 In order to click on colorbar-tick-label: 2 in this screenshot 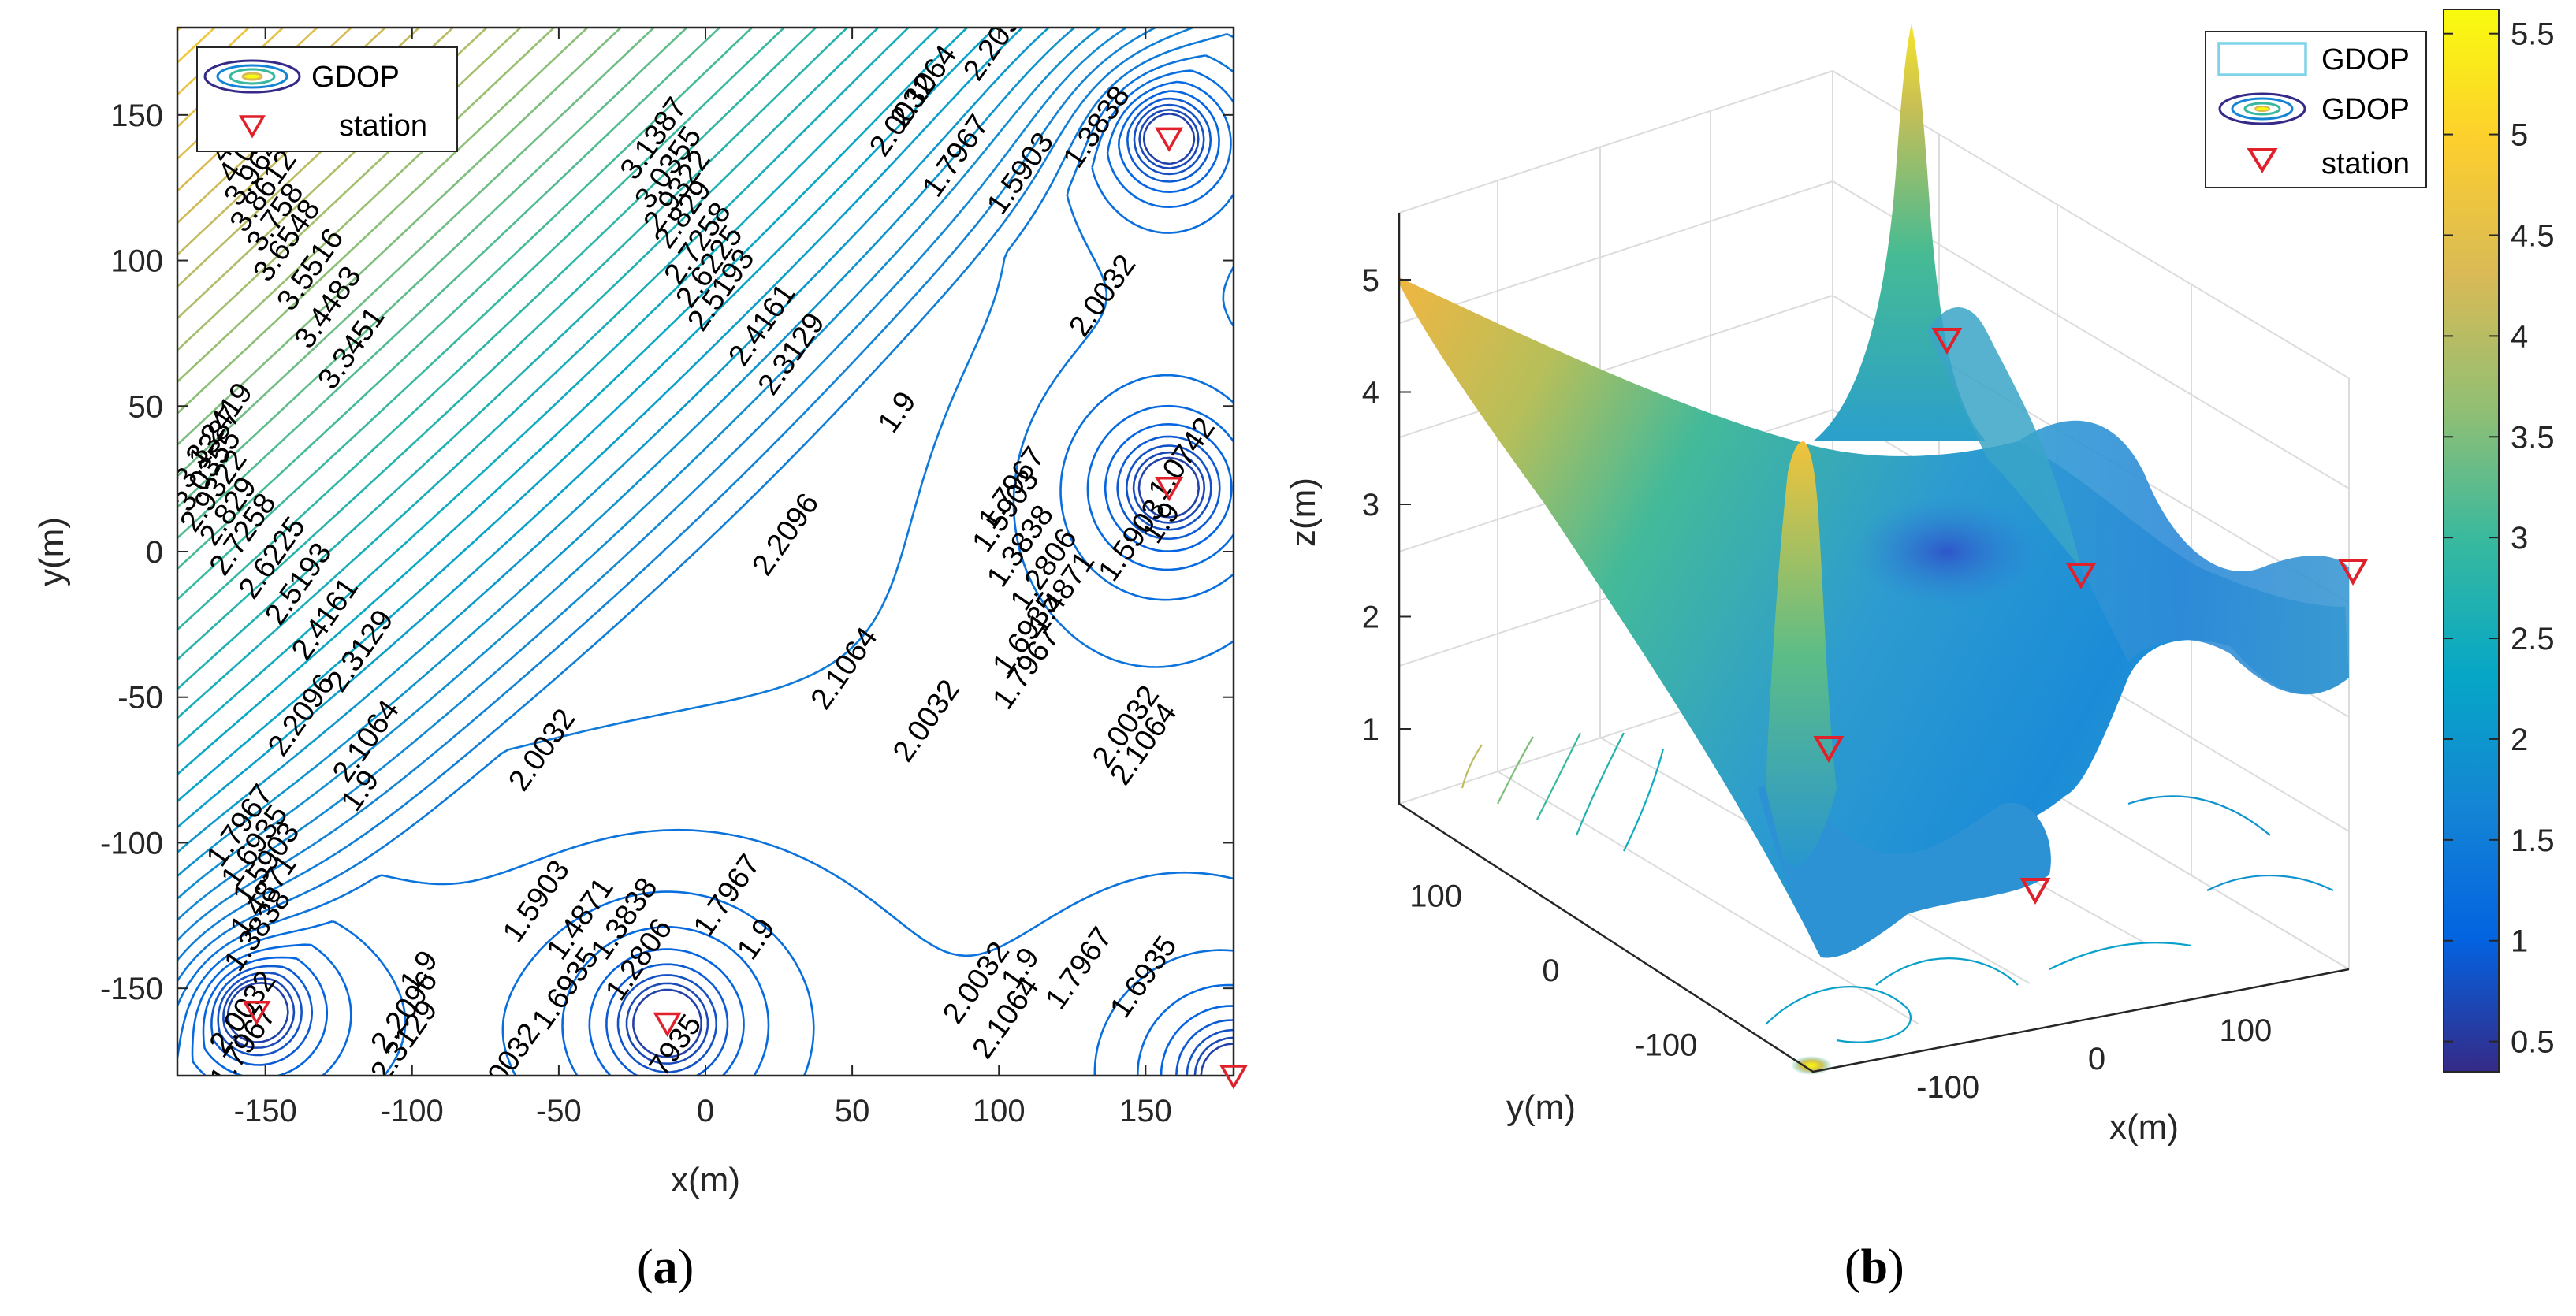, I will do `click(2519, 740)`.